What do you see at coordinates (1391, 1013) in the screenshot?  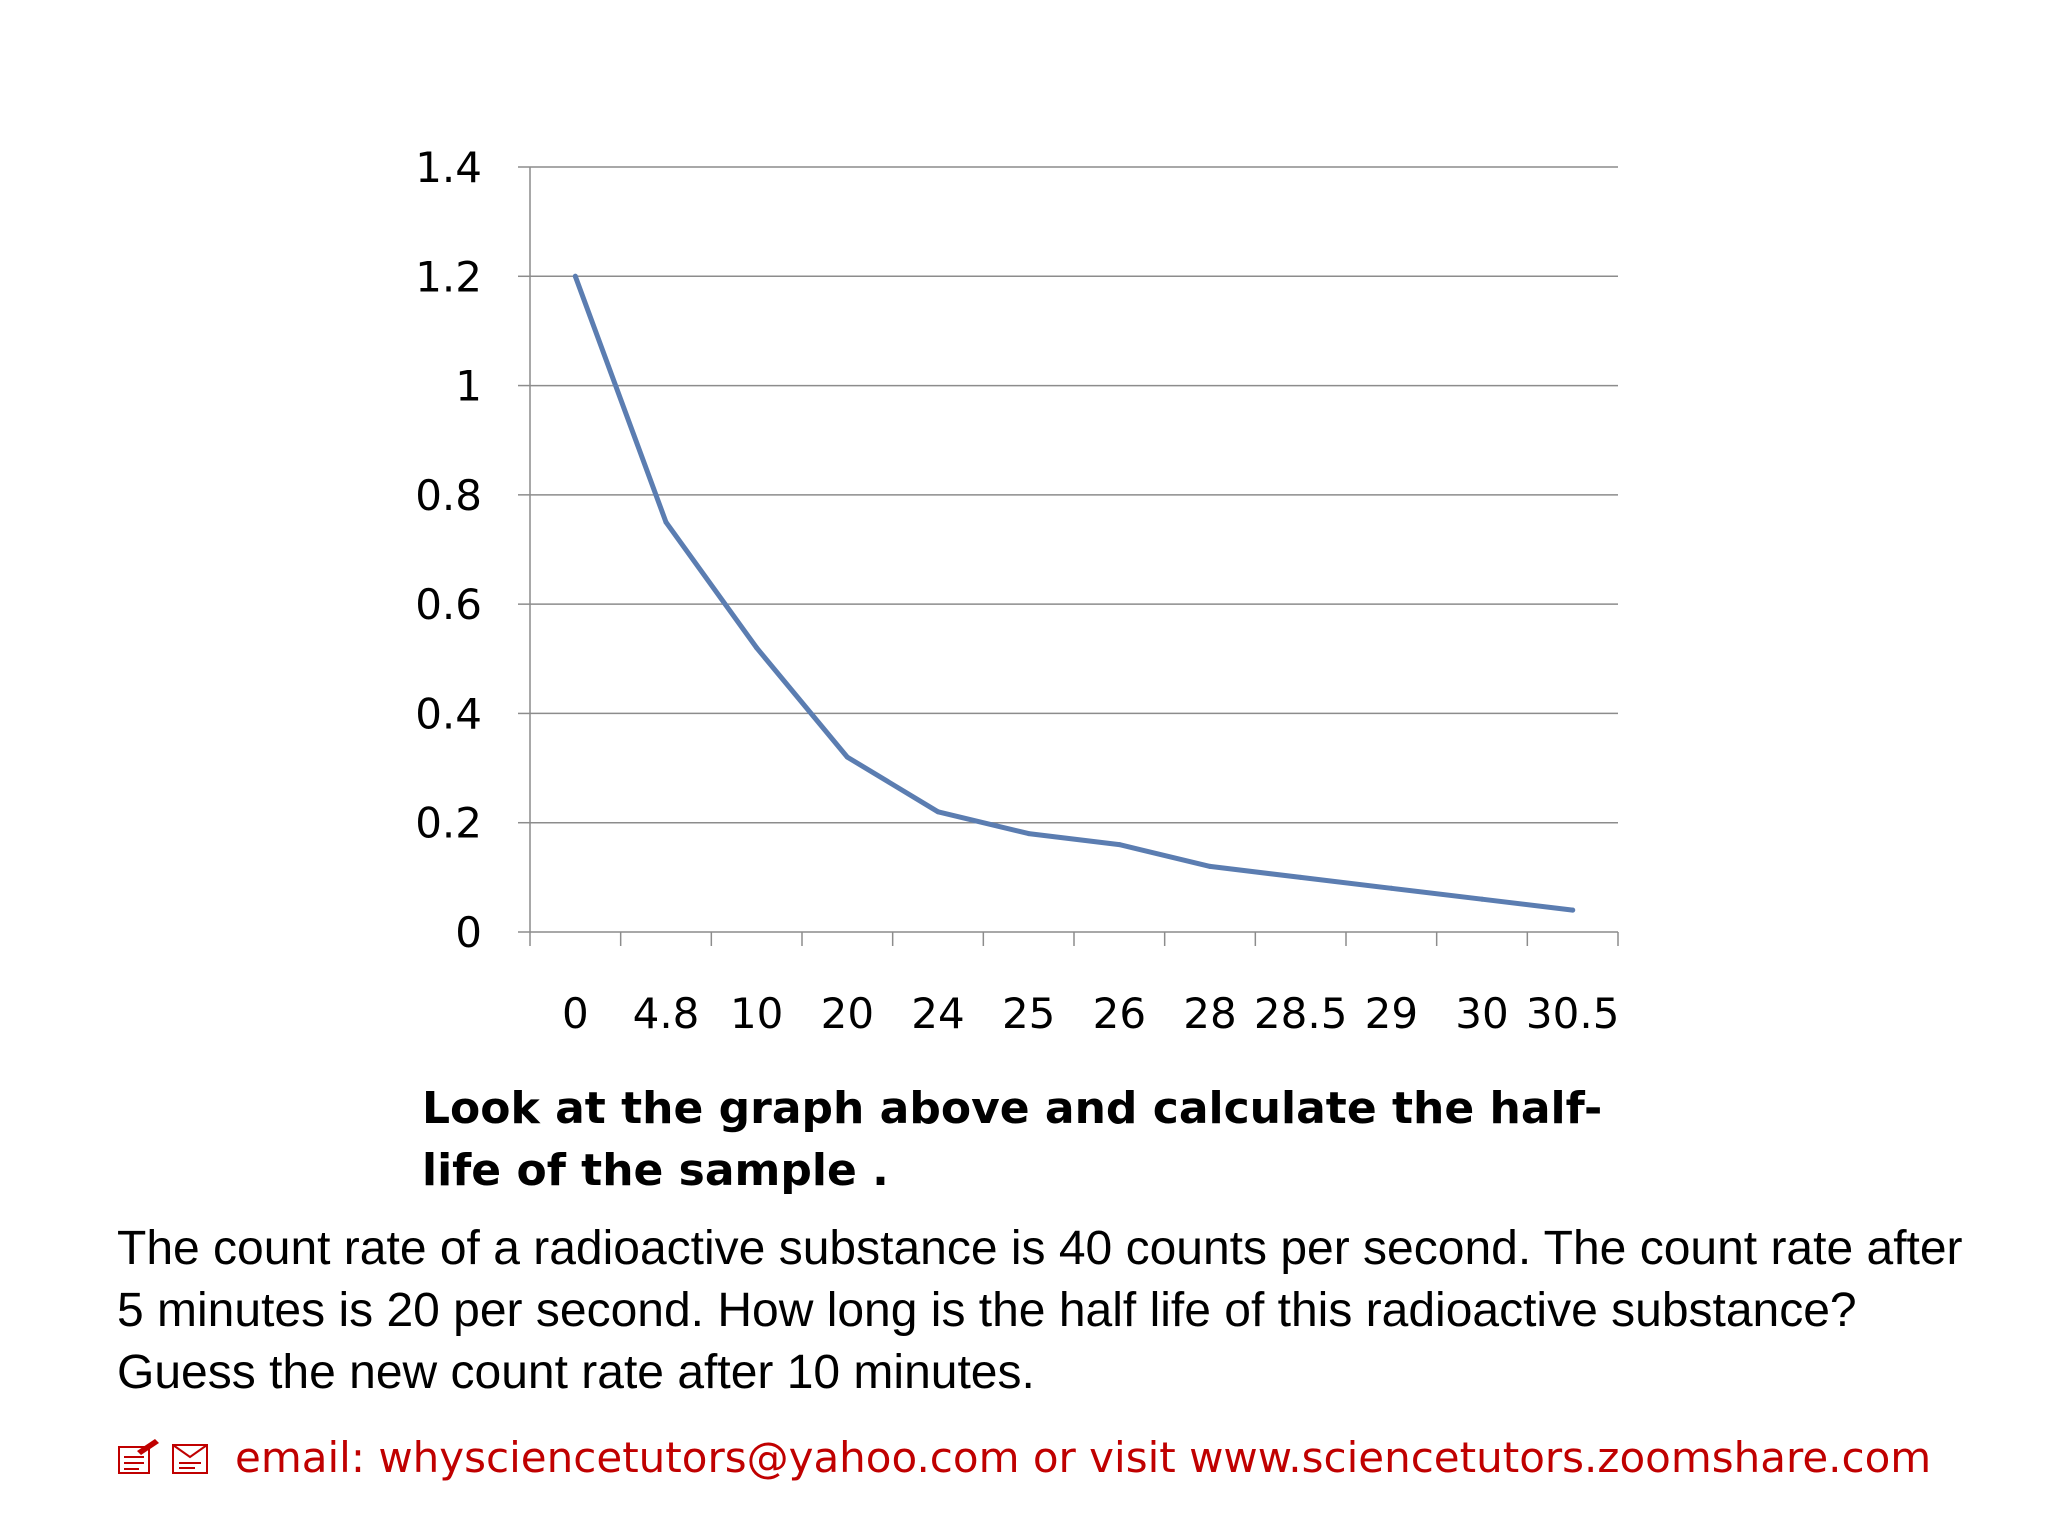 I see `x-tick-label: 29` at bounding box center [1391, 1013].